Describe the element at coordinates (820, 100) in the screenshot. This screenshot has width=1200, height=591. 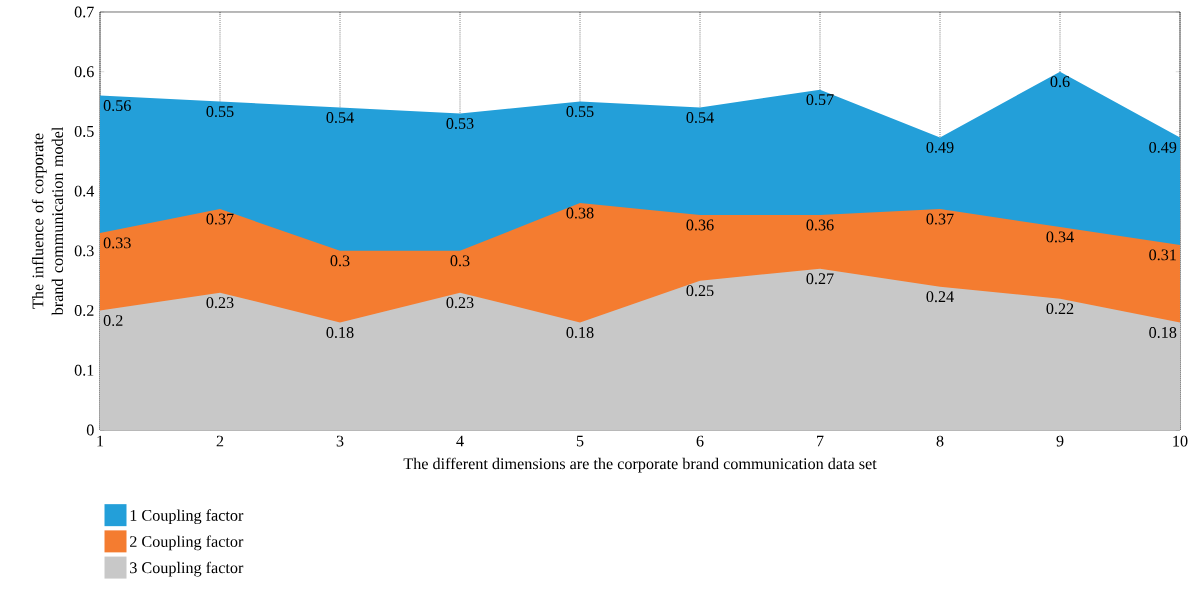
I see `data-label: 0.57` at that location.